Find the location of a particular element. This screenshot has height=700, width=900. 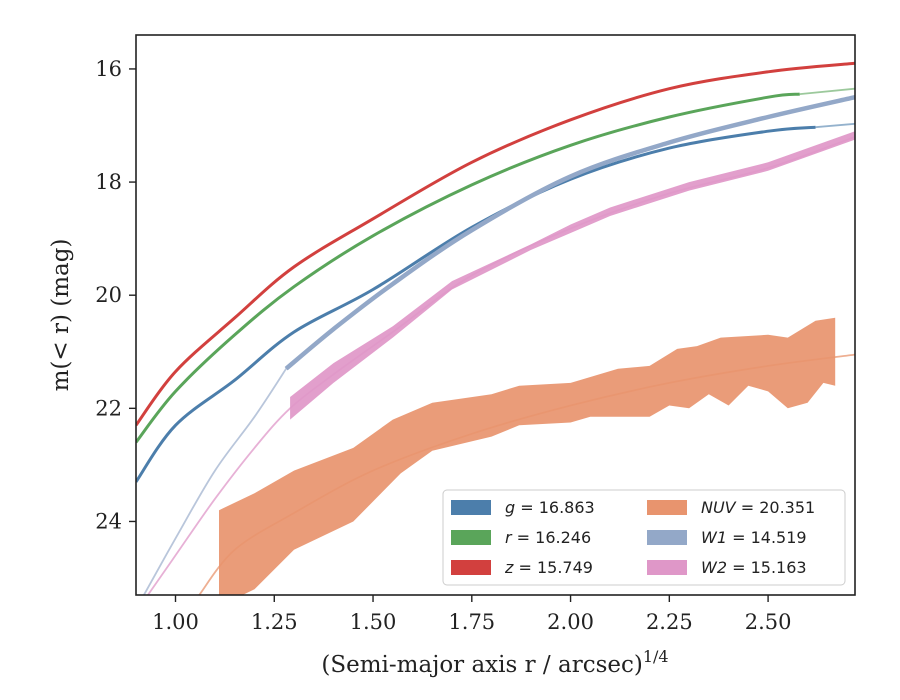

y-tick-label: 16 is located at coordinates (108, 69).